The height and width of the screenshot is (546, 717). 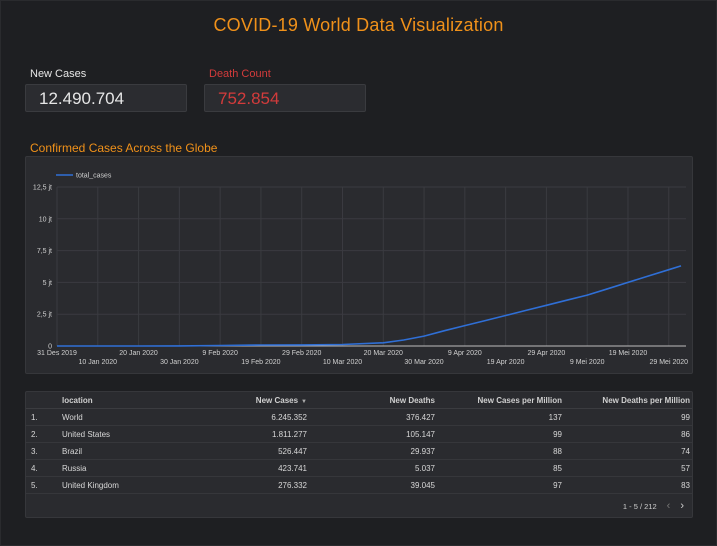 What do you see at coordinates (44, 251) in the screenshot?
I see `y-tick-label: 7,5 jt` at bounding box center [44, 251].